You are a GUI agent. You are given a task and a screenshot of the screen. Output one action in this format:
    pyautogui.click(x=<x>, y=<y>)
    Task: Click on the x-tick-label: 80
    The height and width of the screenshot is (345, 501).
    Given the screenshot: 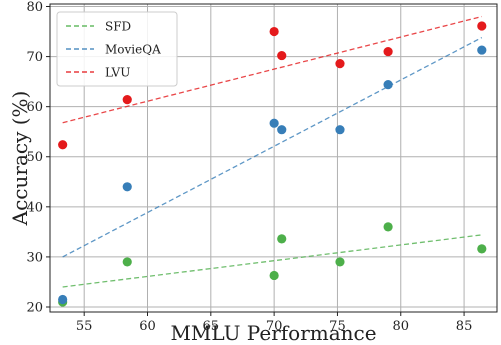 What is the action you would take?
    pyautogui.click(x=400, y=326)
    